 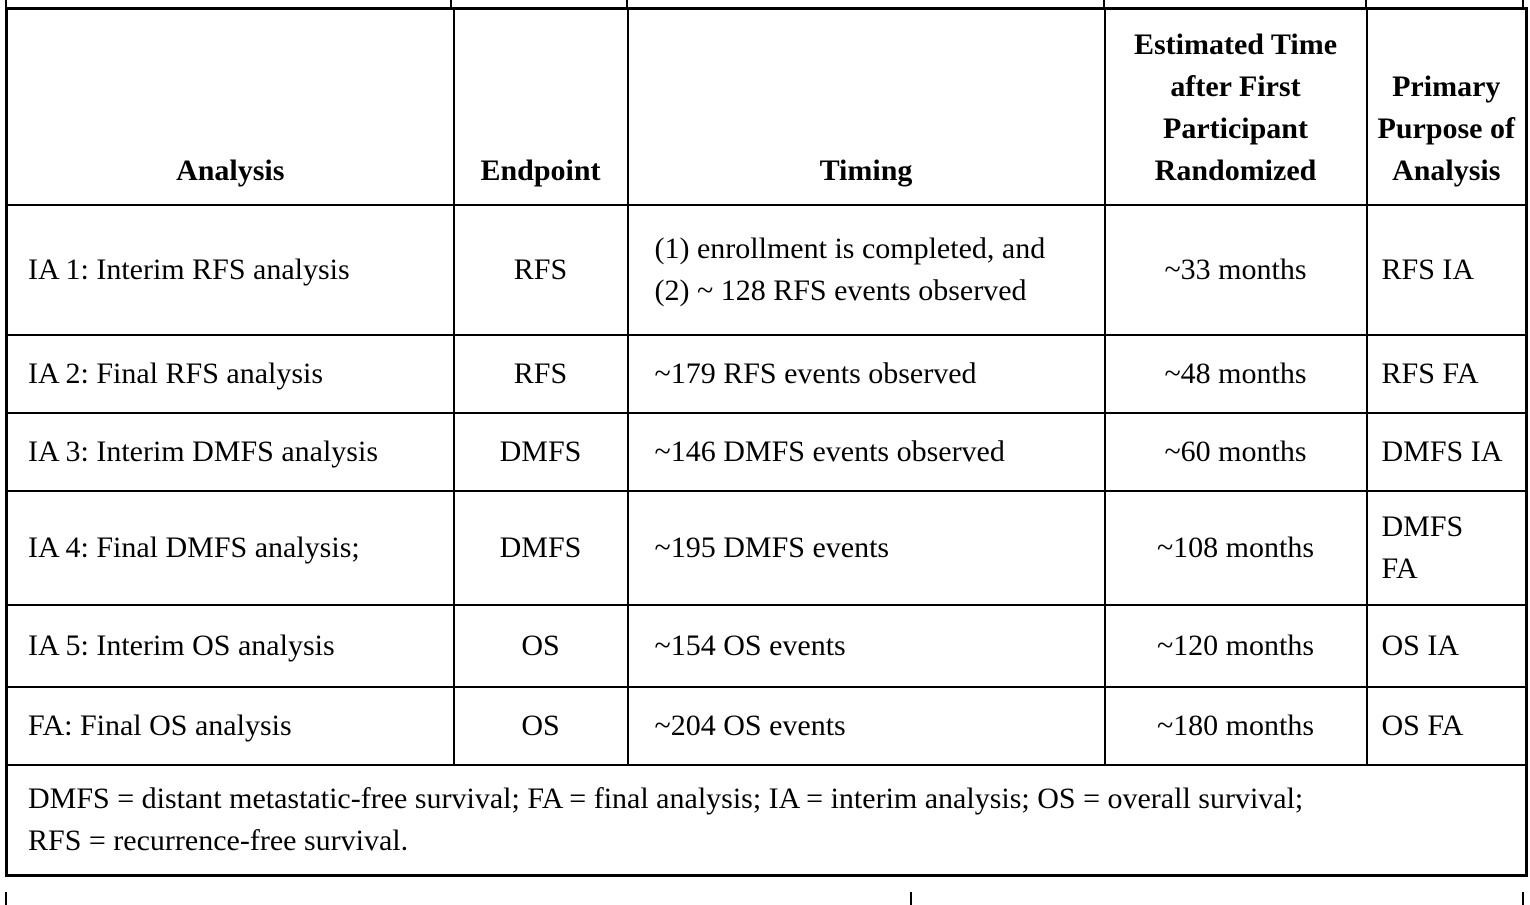 I want to click on cell-analysis: IA 2: Final RFS analysis, so click(x=230, y=373).